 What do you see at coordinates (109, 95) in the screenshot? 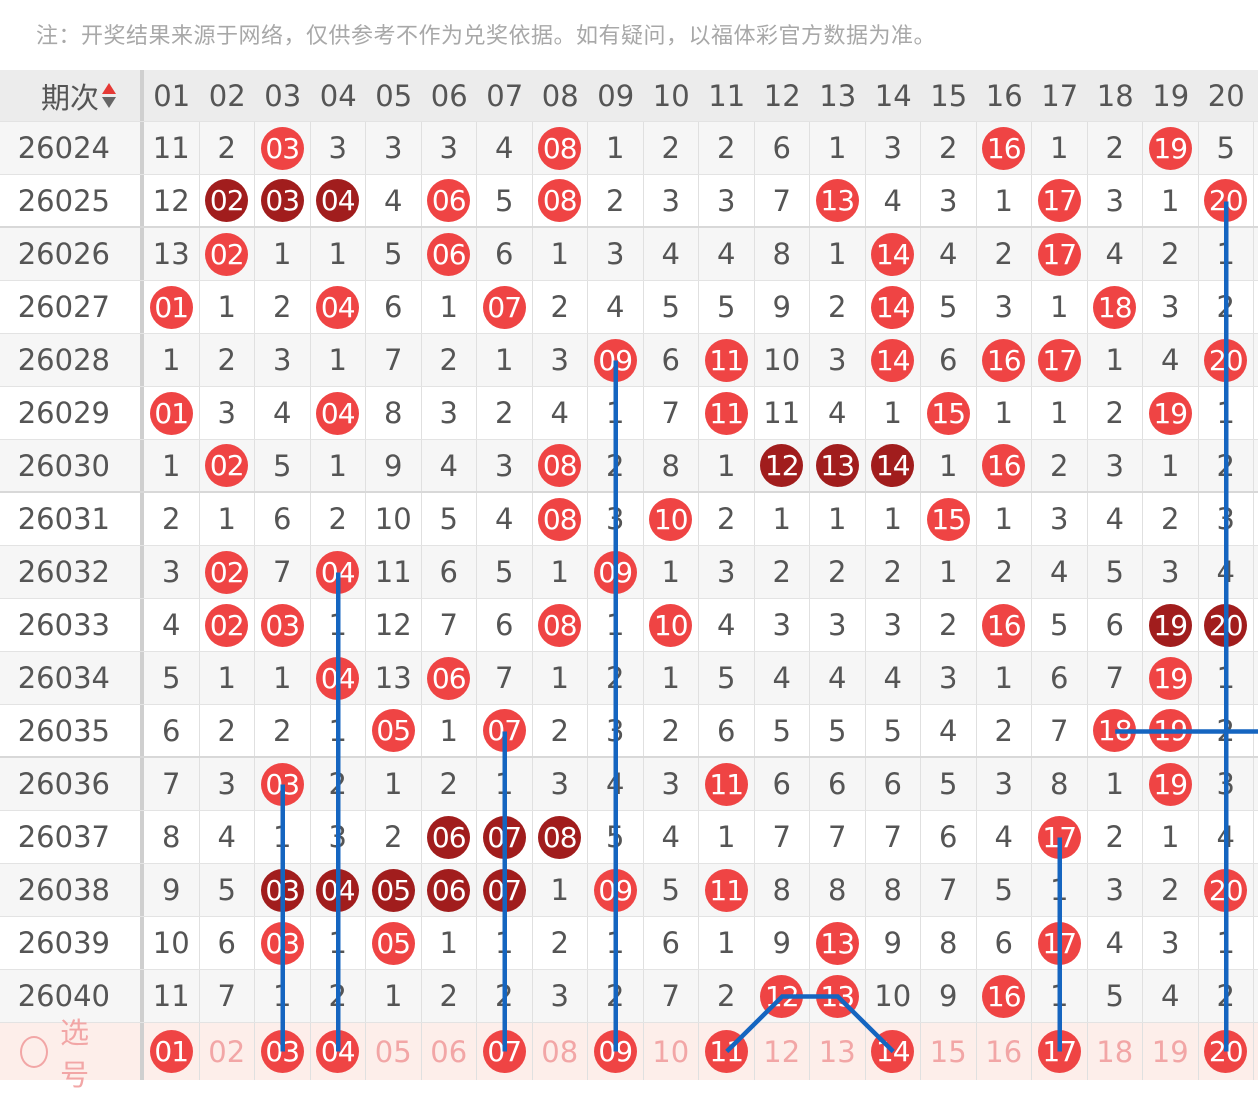
I see `sort-up-down-icon` at bounding box center [109, 95].